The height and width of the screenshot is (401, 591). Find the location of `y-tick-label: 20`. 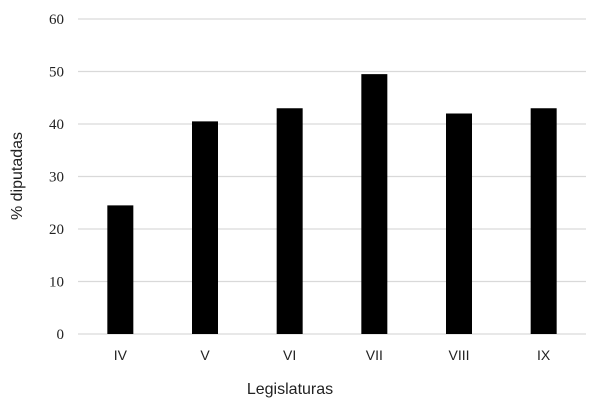

y-tick-label: 20 is located at coordinates (56, 230).